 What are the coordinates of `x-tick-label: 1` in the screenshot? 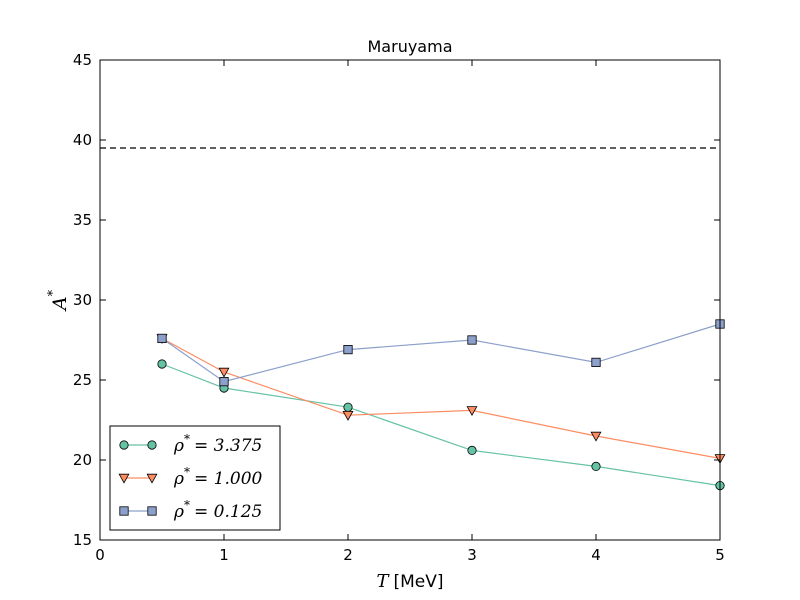 It's located at (224, 555).